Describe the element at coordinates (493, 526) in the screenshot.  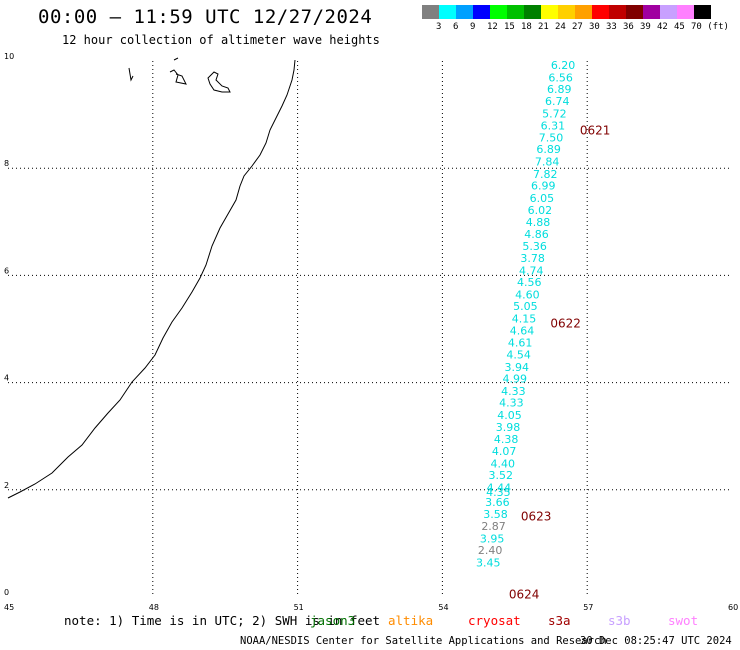
I see `wave-height-value: 2.87` at that location.